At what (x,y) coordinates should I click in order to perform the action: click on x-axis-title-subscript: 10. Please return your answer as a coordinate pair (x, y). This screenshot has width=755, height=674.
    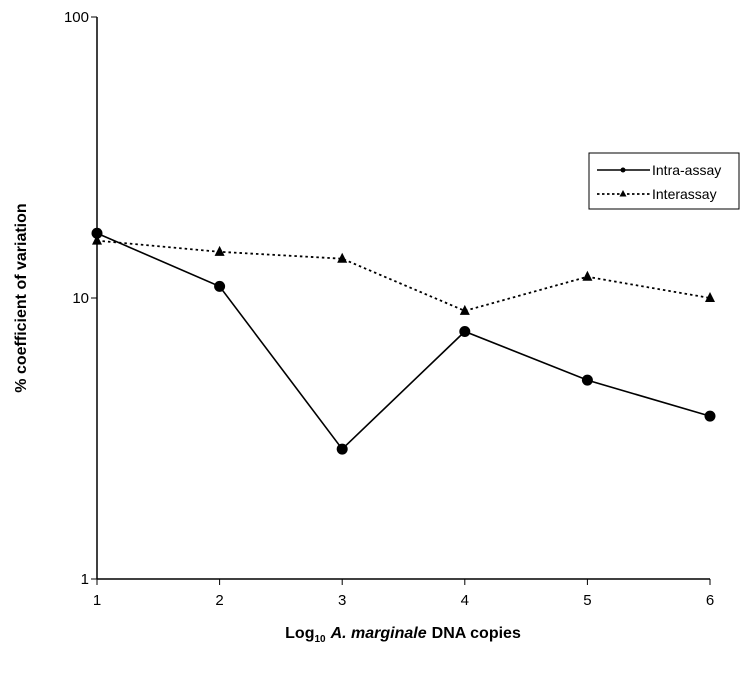
    Looking at the image, I should click on (320, 639).